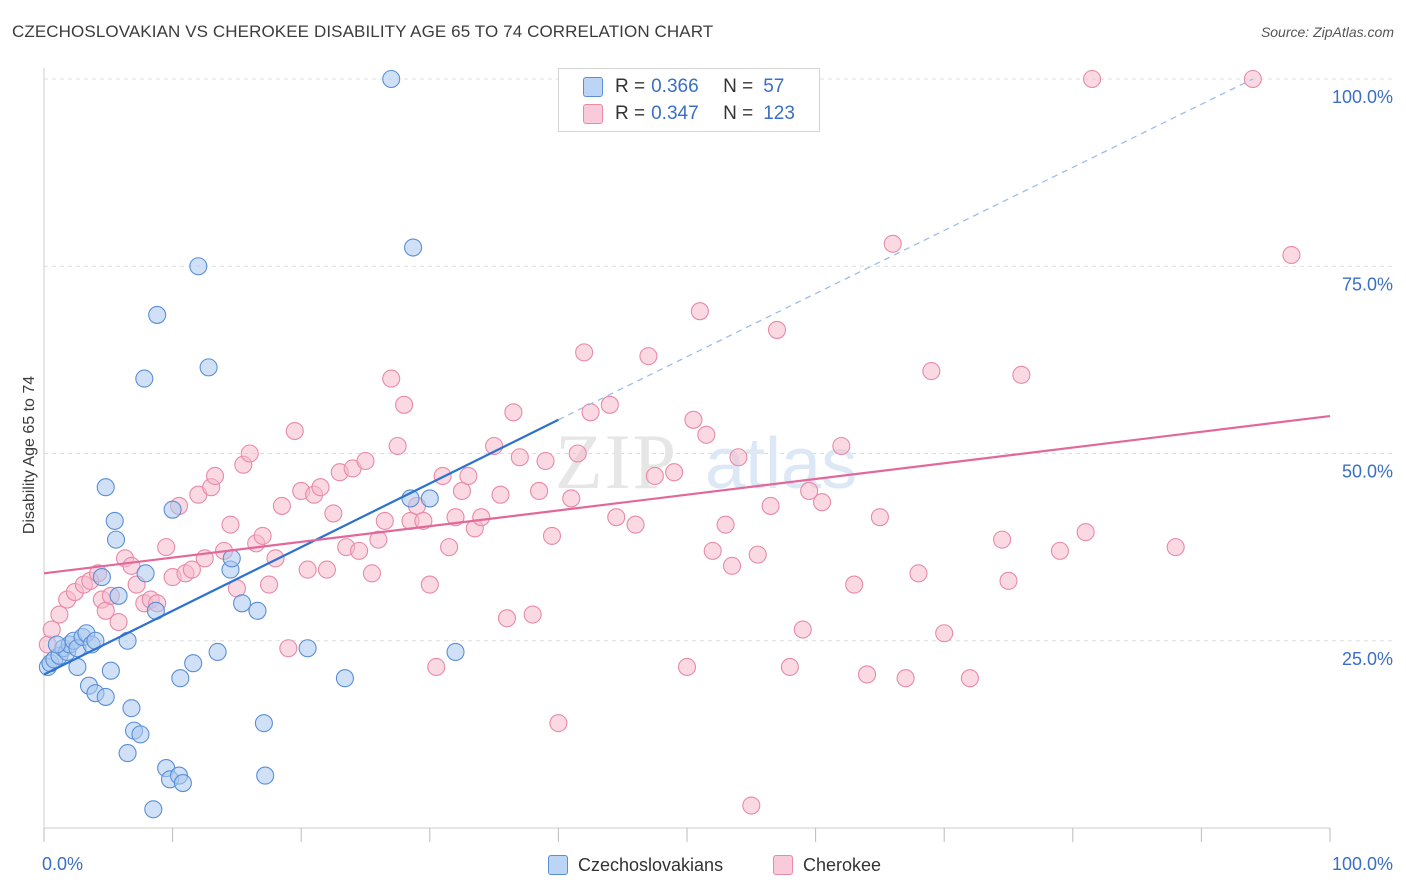 This screenshot has width=1406, height=892. What do you see at coordinates (62, 864) in the screenshot?
I see `x-tick-label: 0.0%` at bounding box center [62, 864].